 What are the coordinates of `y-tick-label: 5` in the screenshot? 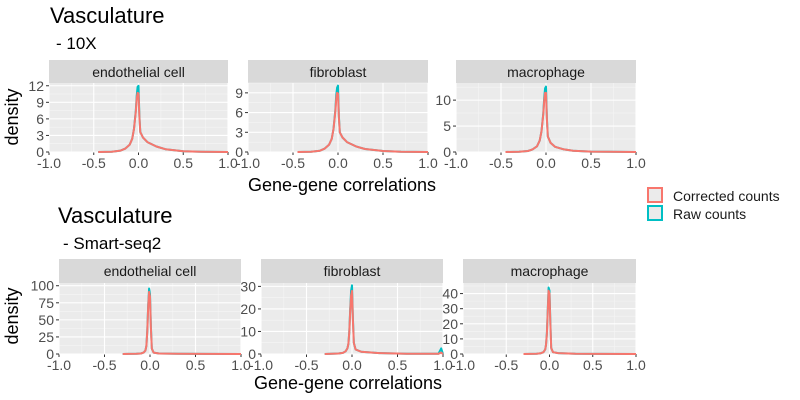 It's located at (447, 126).